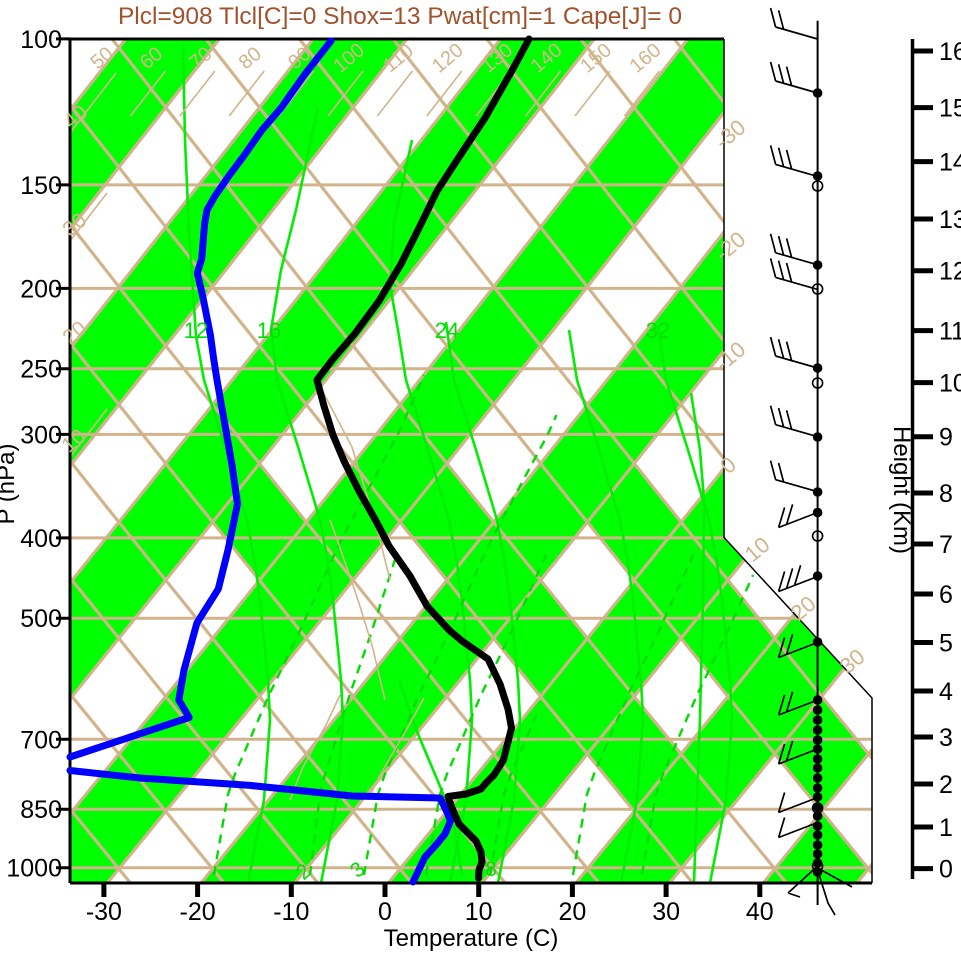 The height and width of the screenshot is (957, 961). I want to click on svg-text: 40, so click(760, 912).